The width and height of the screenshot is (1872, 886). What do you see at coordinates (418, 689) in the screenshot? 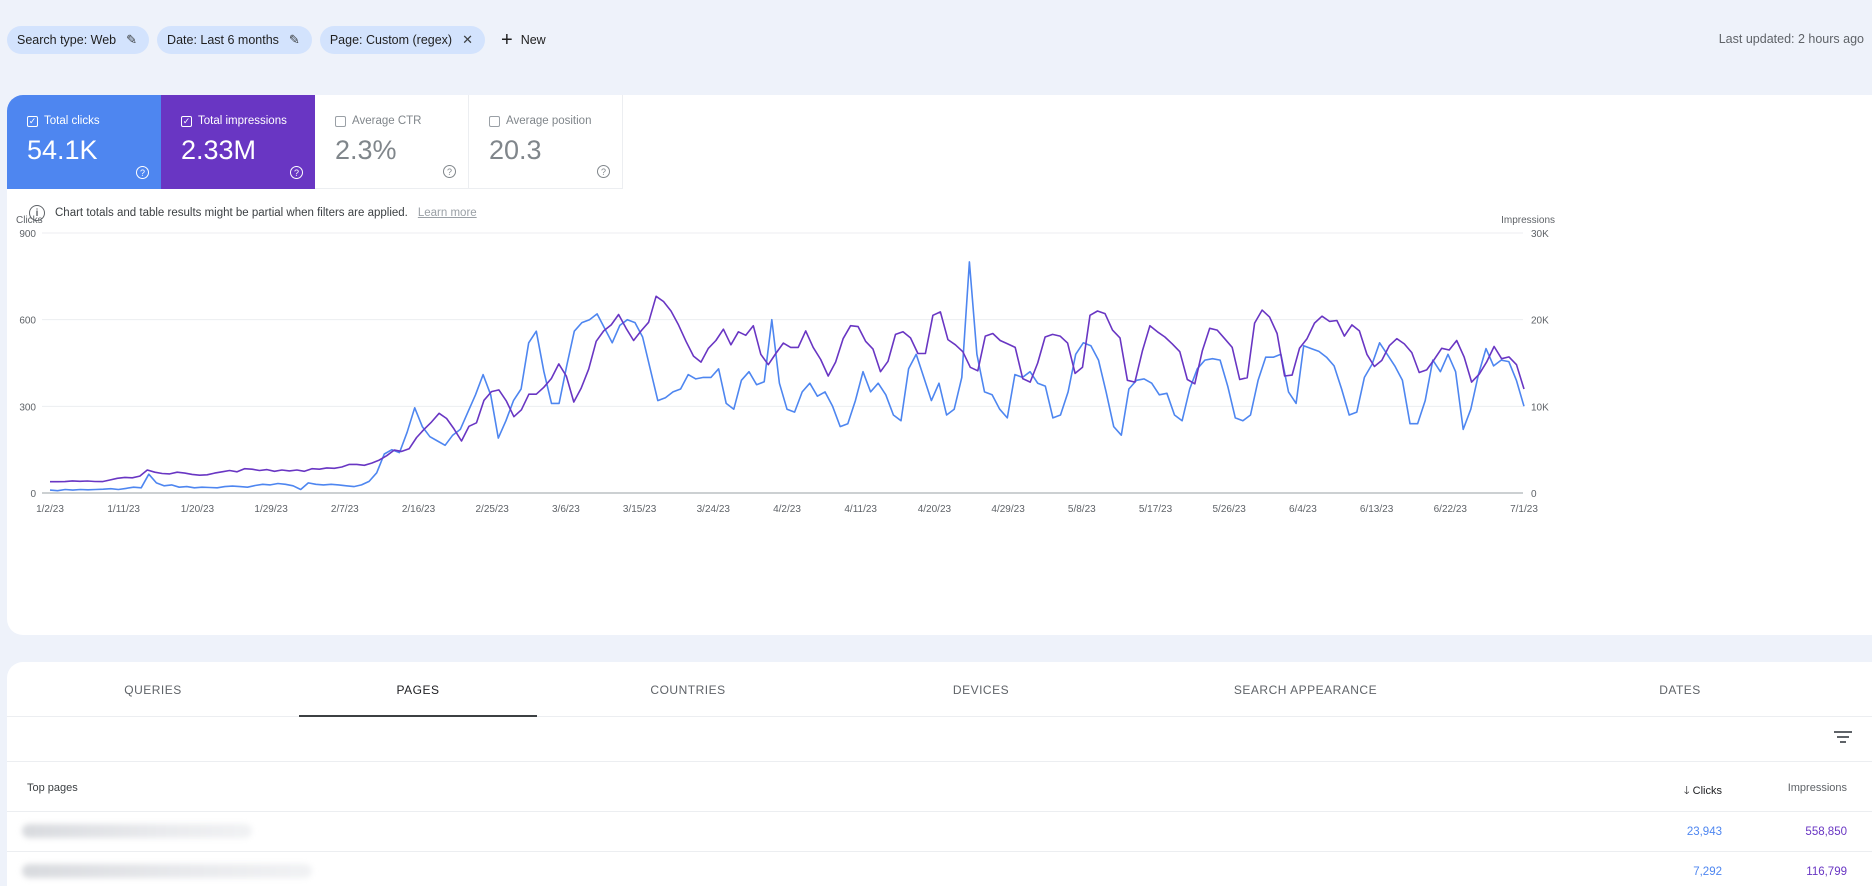
I see `tab-pages: PAGES` at bounding box center [418, 689].